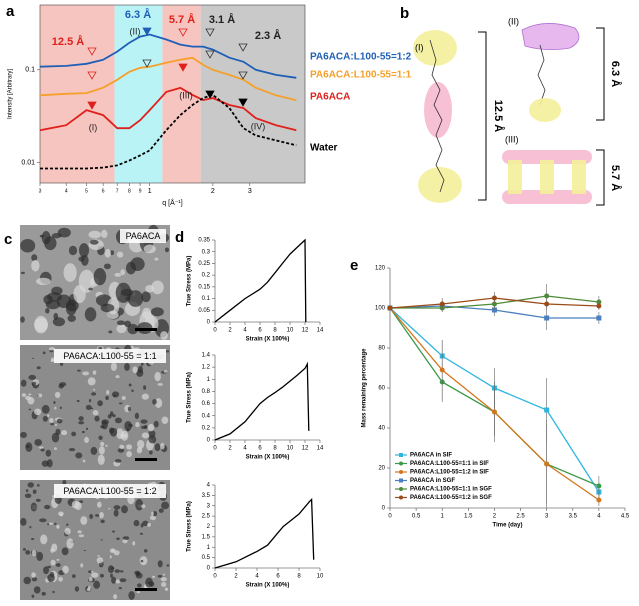 This screenshot has height=606, width=639. Describe the element at coordinates (512, 139) in the screenshot. I see `structure-label: (III)` at that location.